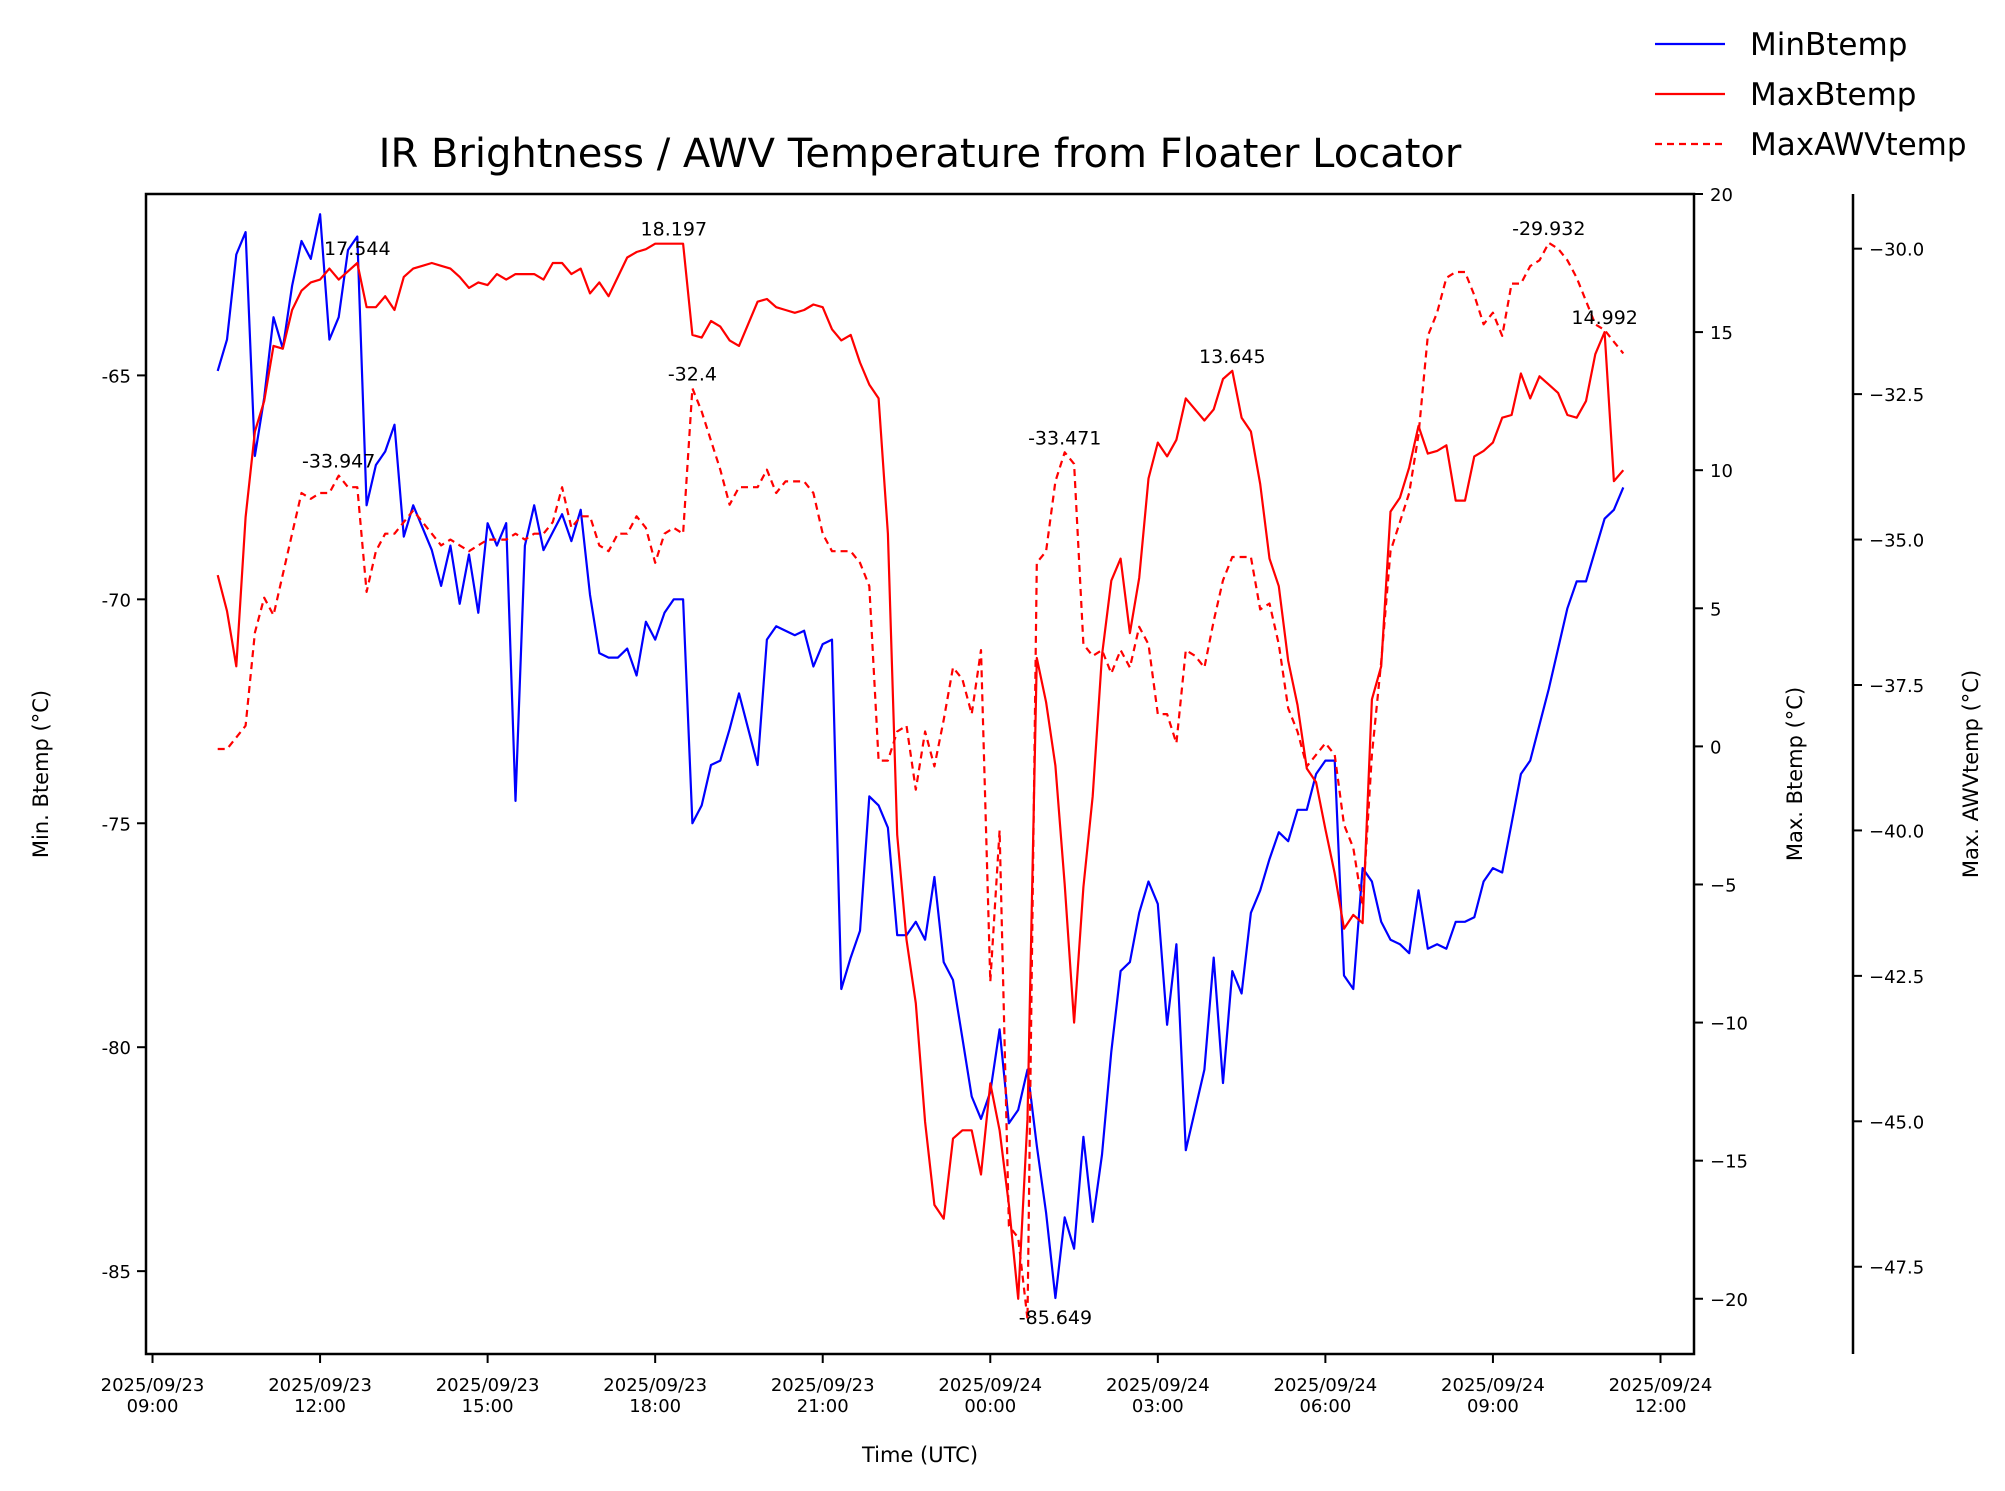 Image resolution: width=2005 pixels, height=1491 pixels. I want to click on right2-y-tick-label: −37.5, so click(1896, 686).